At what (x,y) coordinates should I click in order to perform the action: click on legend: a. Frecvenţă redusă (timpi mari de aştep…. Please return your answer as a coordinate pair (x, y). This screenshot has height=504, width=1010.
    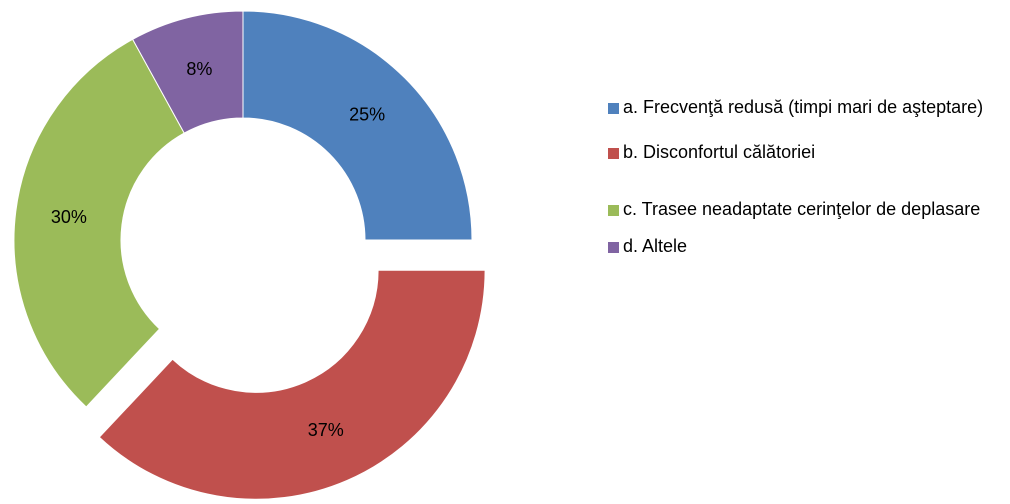
    Looking at the image, I should click on (803, 177).